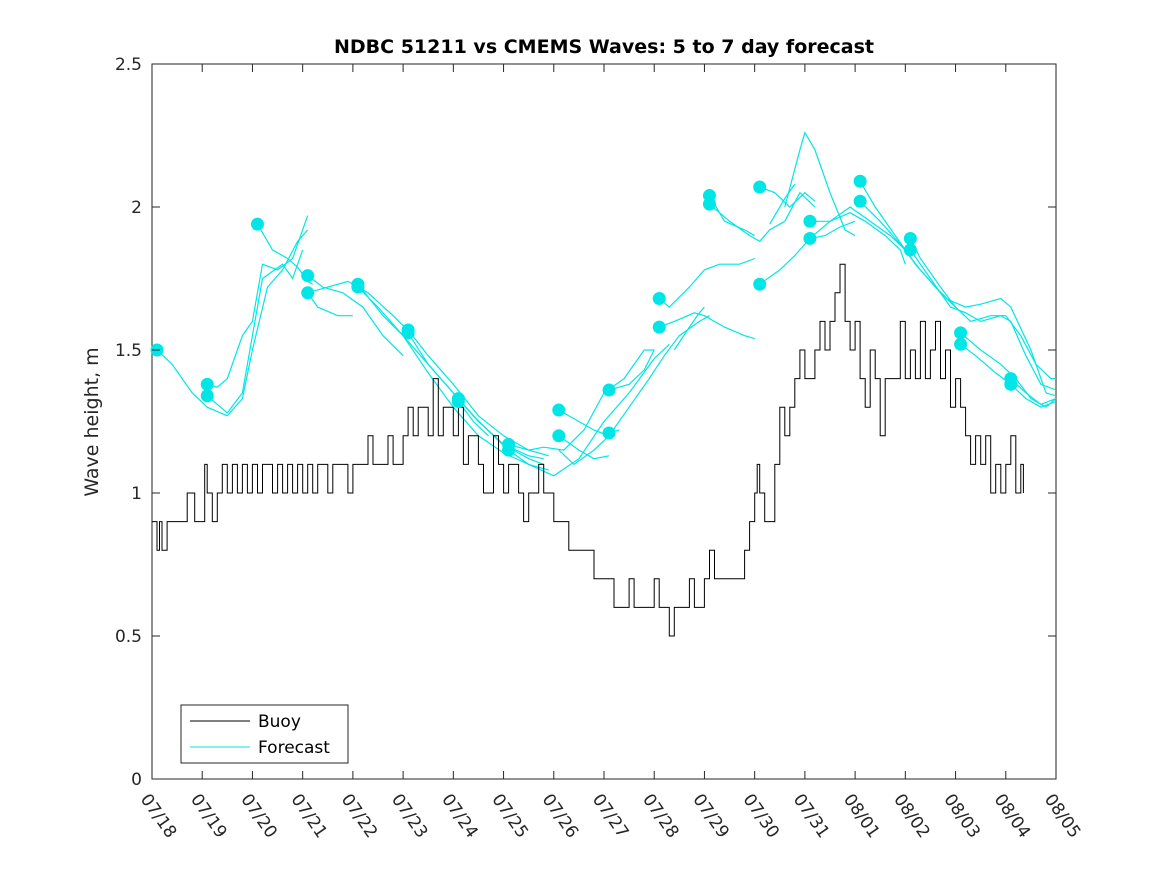 The image size is (1167, 875). Describe the element at coordinates (1012, 816) in the screenshot. I see `x-tick-label: 08/04` at that location.